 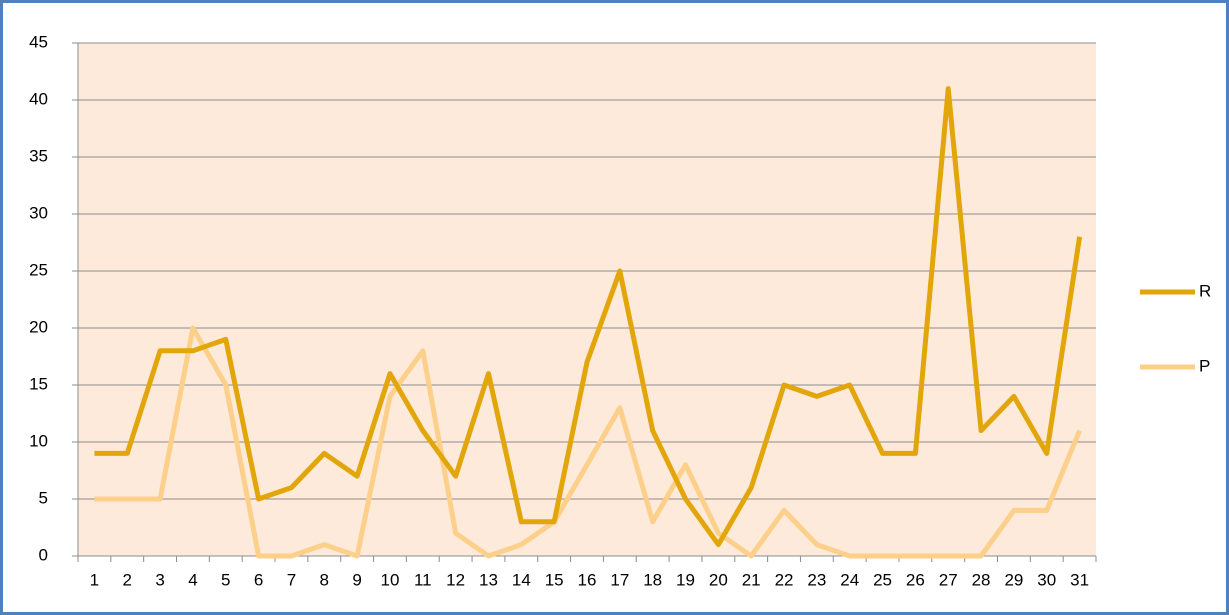 What do you see at coordinates (948, 579) in the screenshot?
I see `x-tick-label: 27` at bounding box center [948, 579].